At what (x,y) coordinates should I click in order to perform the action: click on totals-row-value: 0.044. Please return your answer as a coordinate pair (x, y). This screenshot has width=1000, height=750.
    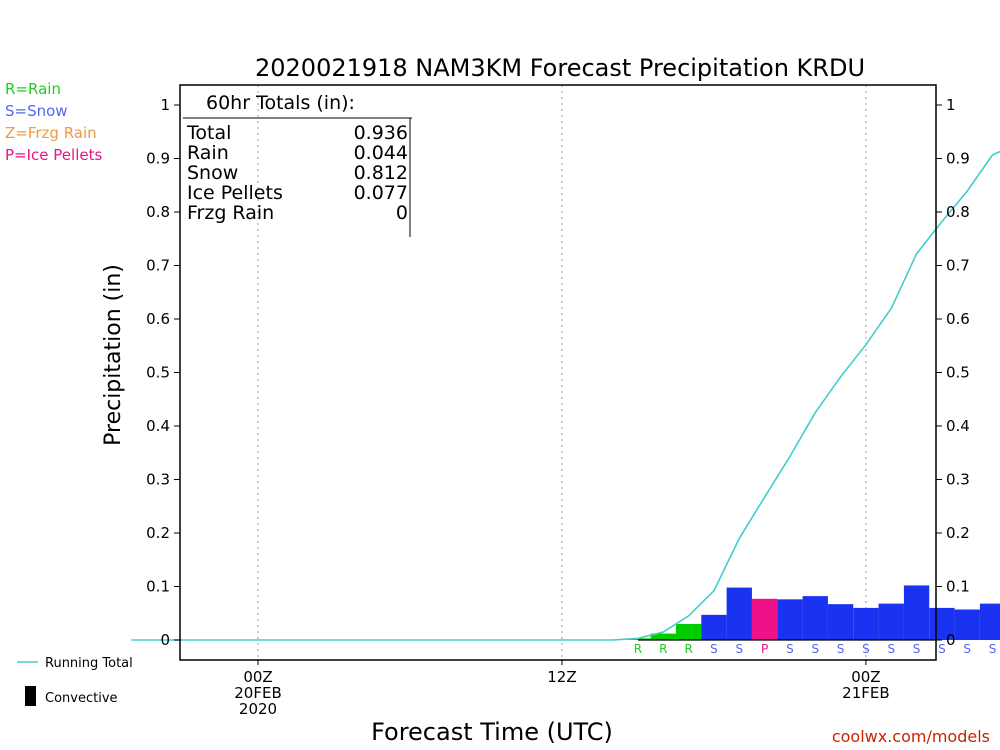
    Looking at the image, I should click on (381, 153).